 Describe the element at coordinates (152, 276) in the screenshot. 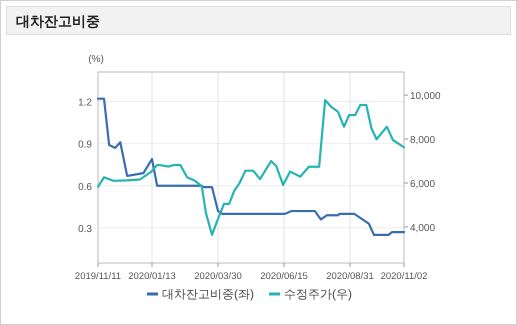

I see `x-tick-label: 2020/01/13` at that location.